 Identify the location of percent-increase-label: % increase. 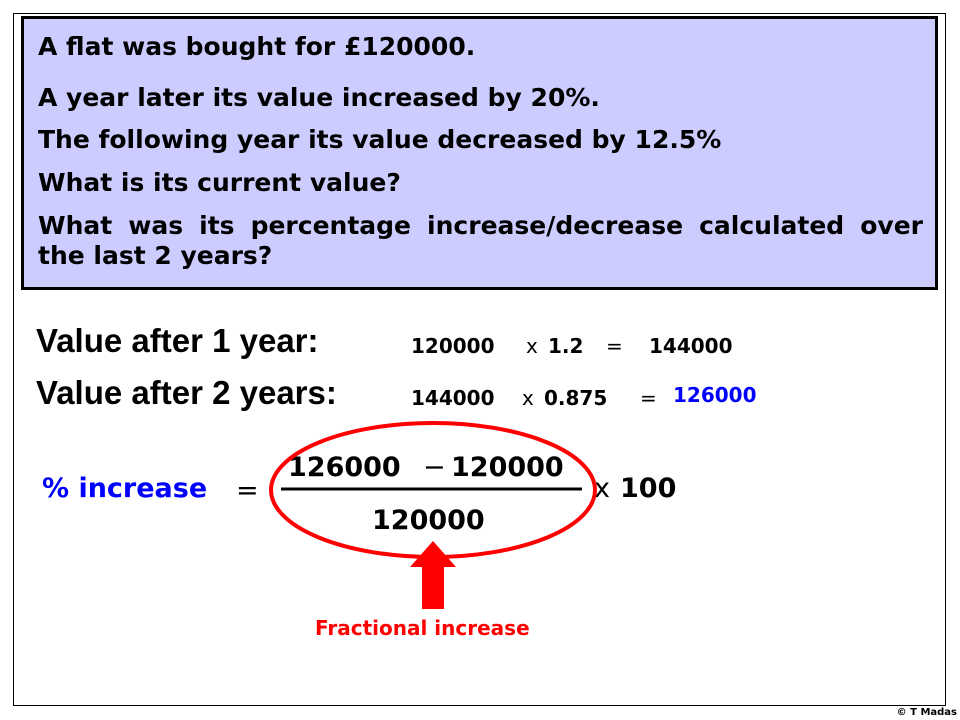
(125, 488).